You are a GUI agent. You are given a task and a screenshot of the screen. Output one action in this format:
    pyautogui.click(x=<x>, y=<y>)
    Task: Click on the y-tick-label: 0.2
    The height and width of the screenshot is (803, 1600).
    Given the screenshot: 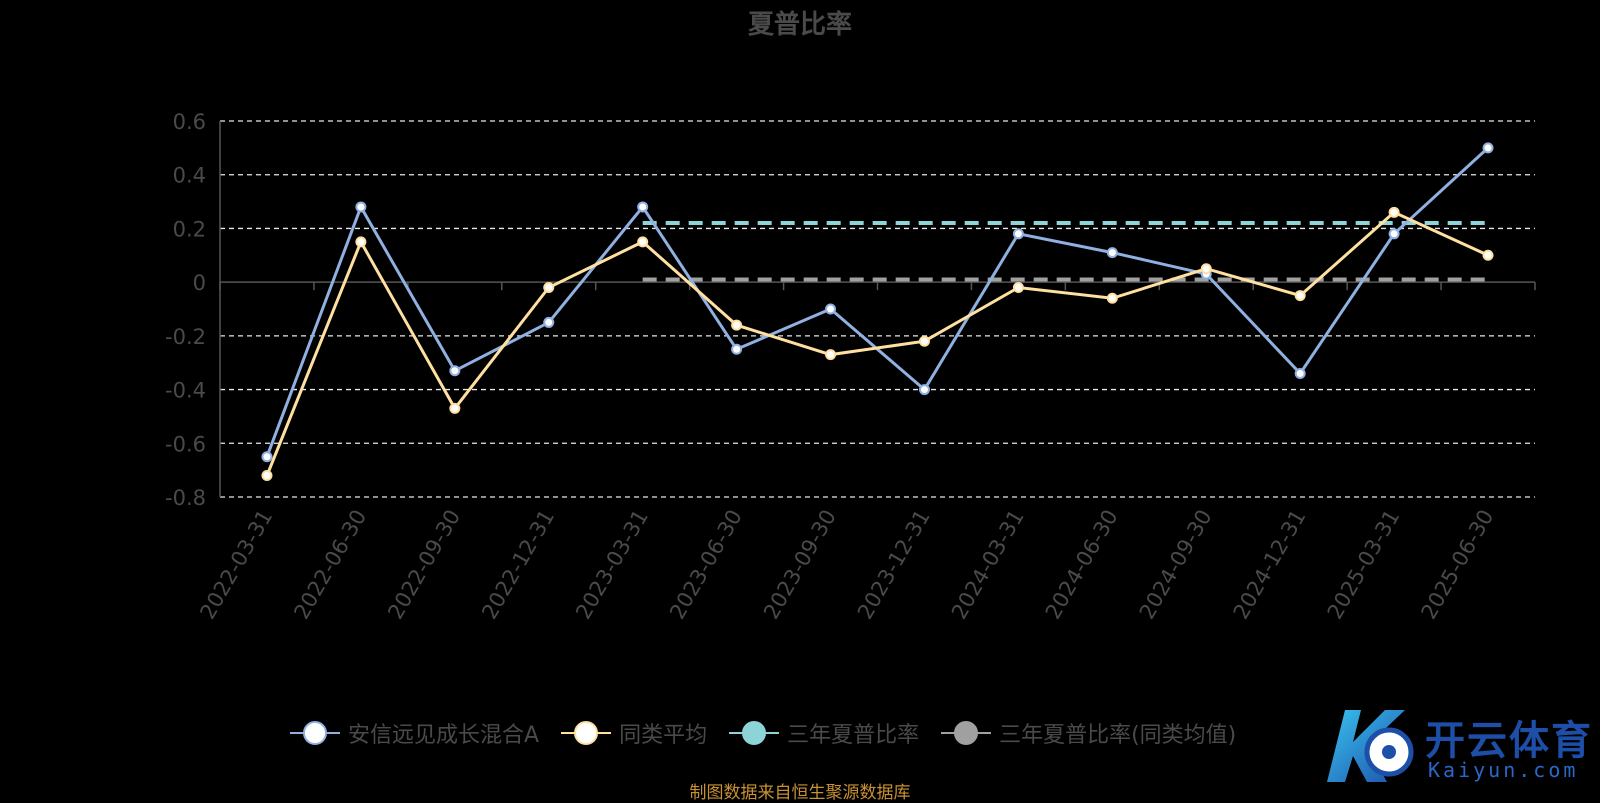 What is the action you would take?
    pyautogui.click(x=189, y=229)
    